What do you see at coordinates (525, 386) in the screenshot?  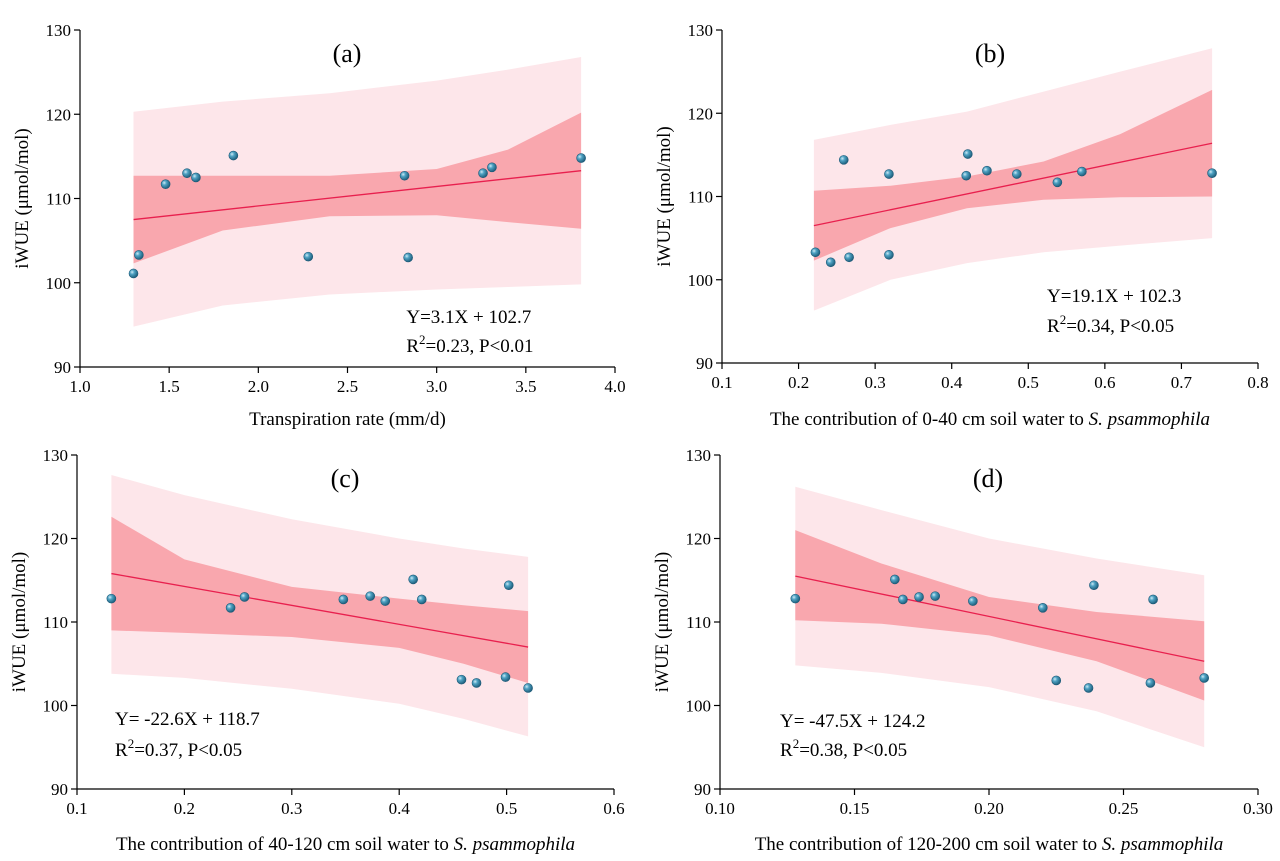 I see `x-tick-label: 3.5` at bounding box center [525, 386].